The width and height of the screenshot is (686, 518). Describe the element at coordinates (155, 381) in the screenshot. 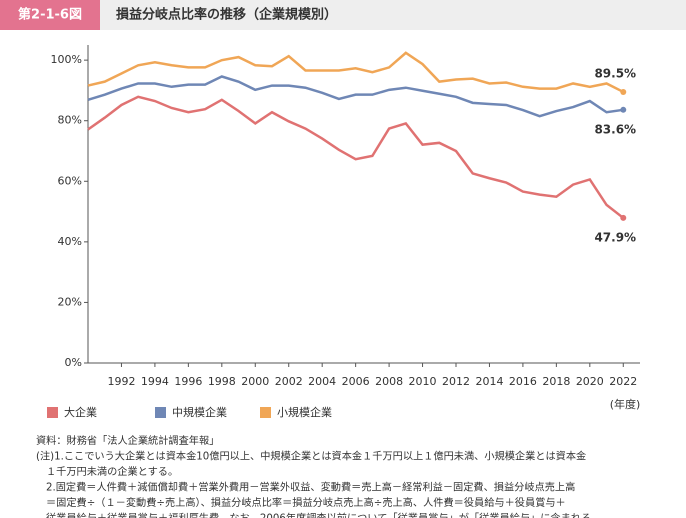

I see `x-tick-label: 1994` at that location.